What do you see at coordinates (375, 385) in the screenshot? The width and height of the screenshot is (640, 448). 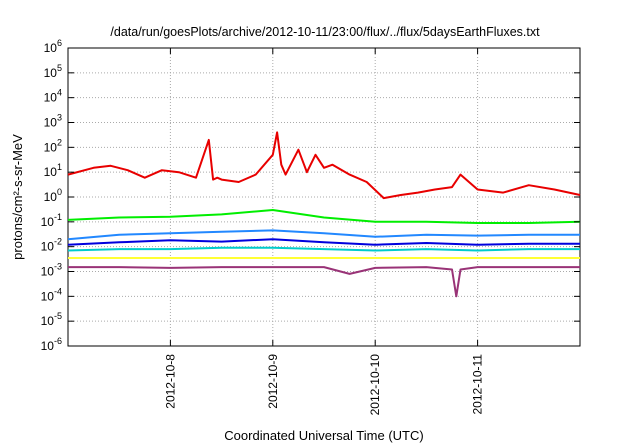 I see `x-tick-label: 2012-10-10` at bounding box center [375, 385].